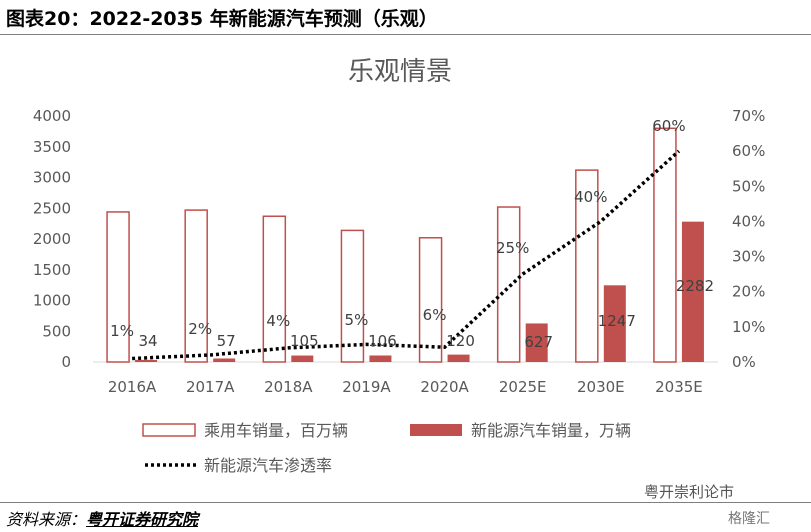 This screenshot has width=811, height=532. What do you see at coordinates (46, 519) in the screenshot?
I see `source-label: 资料来源：` at bounding box center [46, 519].